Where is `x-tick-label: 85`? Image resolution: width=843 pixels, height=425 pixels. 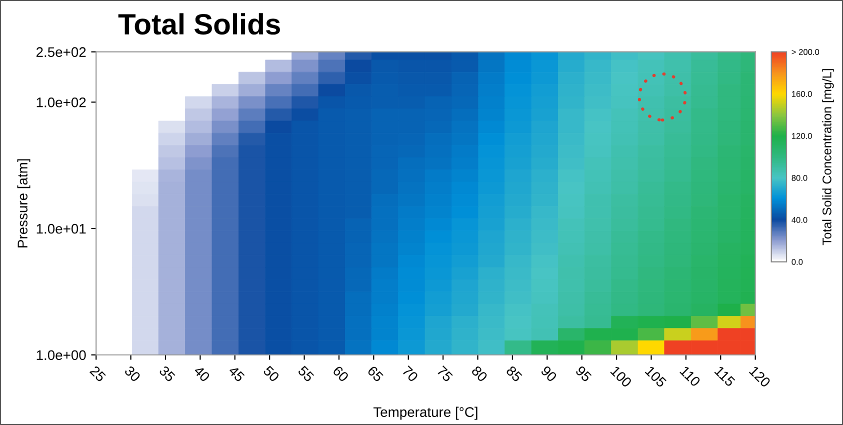 x-tick-label: 85 is located at coordinates (514, 373).